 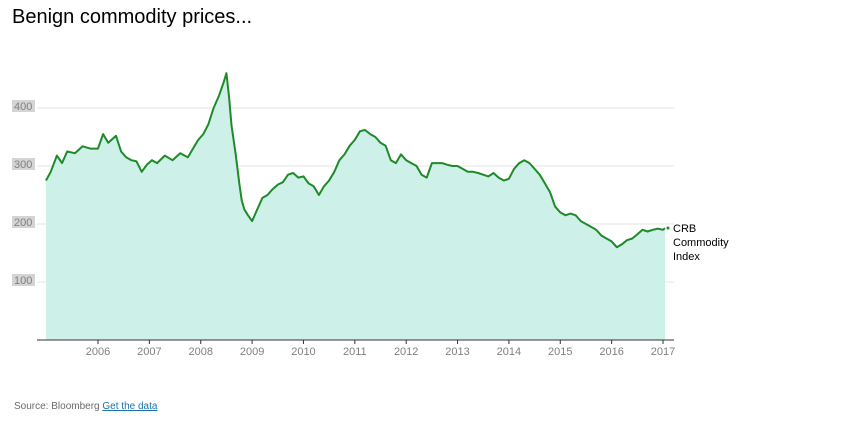 I want to click on x-tick-label-2013: 2013, so click(x=457, y=352).